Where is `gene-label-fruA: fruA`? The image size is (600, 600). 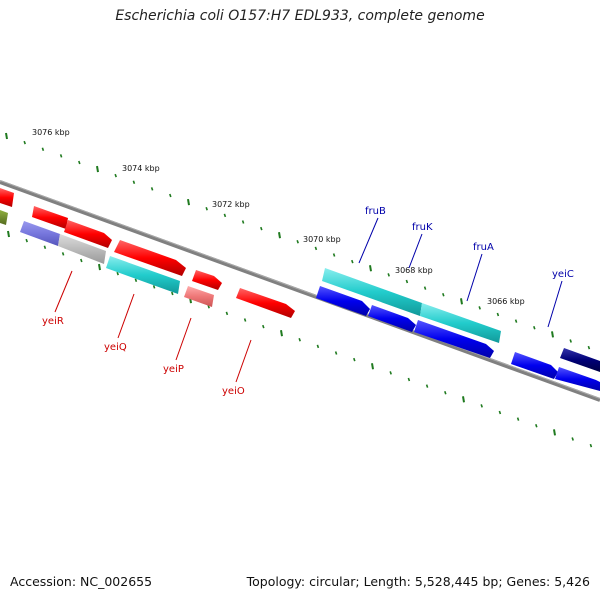 gene-label-fruA: fruA is located at coordinates (483, 247).